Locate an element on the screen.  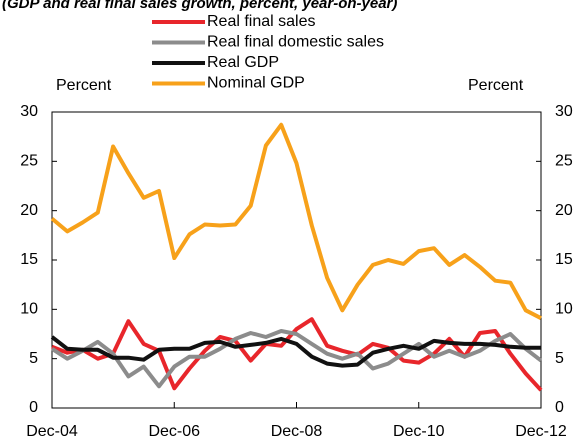
y2-tick-label: 0 is located at coordinates (559, 407).